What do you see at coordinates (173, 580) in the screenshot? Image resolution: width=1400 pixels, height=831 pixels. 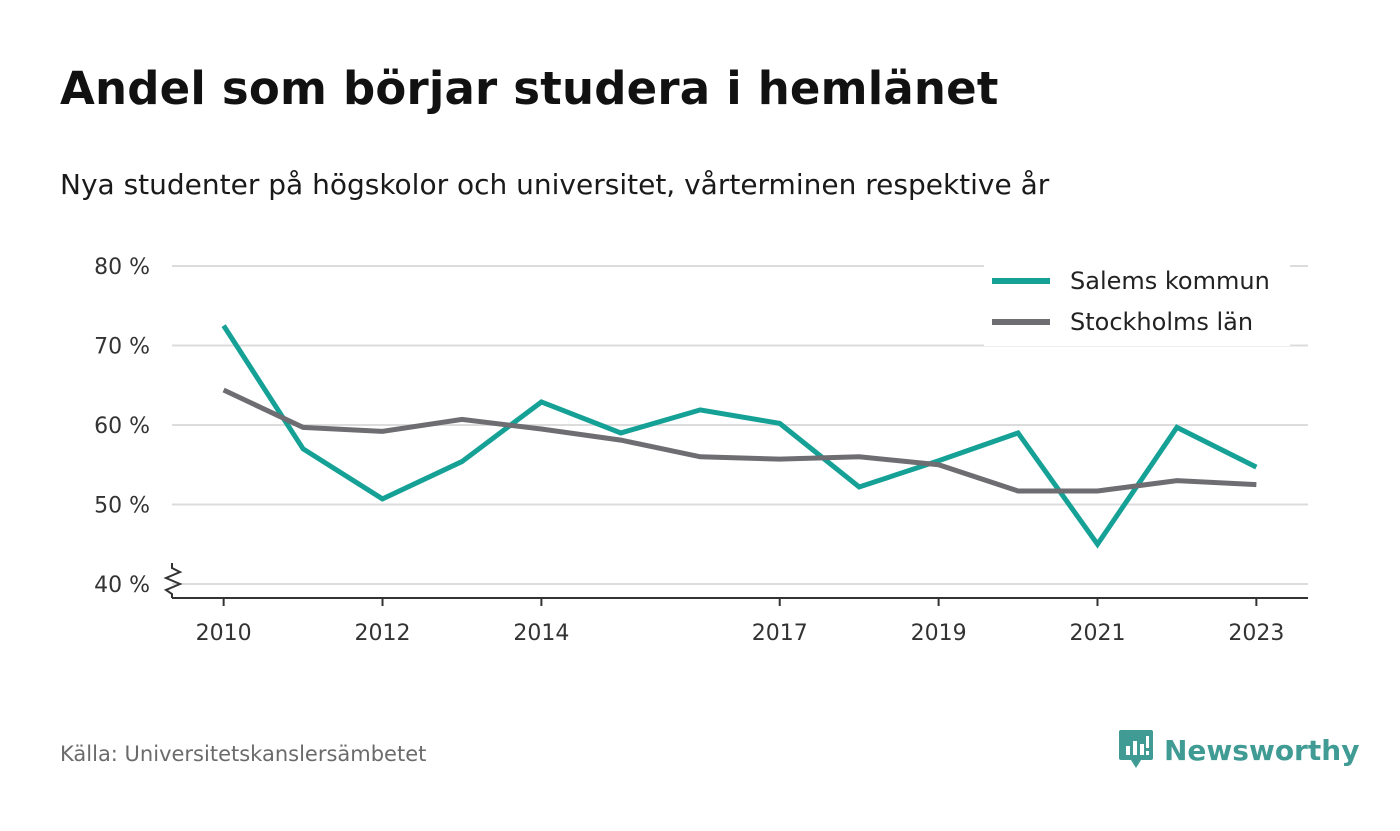 I see `axis-break-icon` at bounding box center [173, 580].